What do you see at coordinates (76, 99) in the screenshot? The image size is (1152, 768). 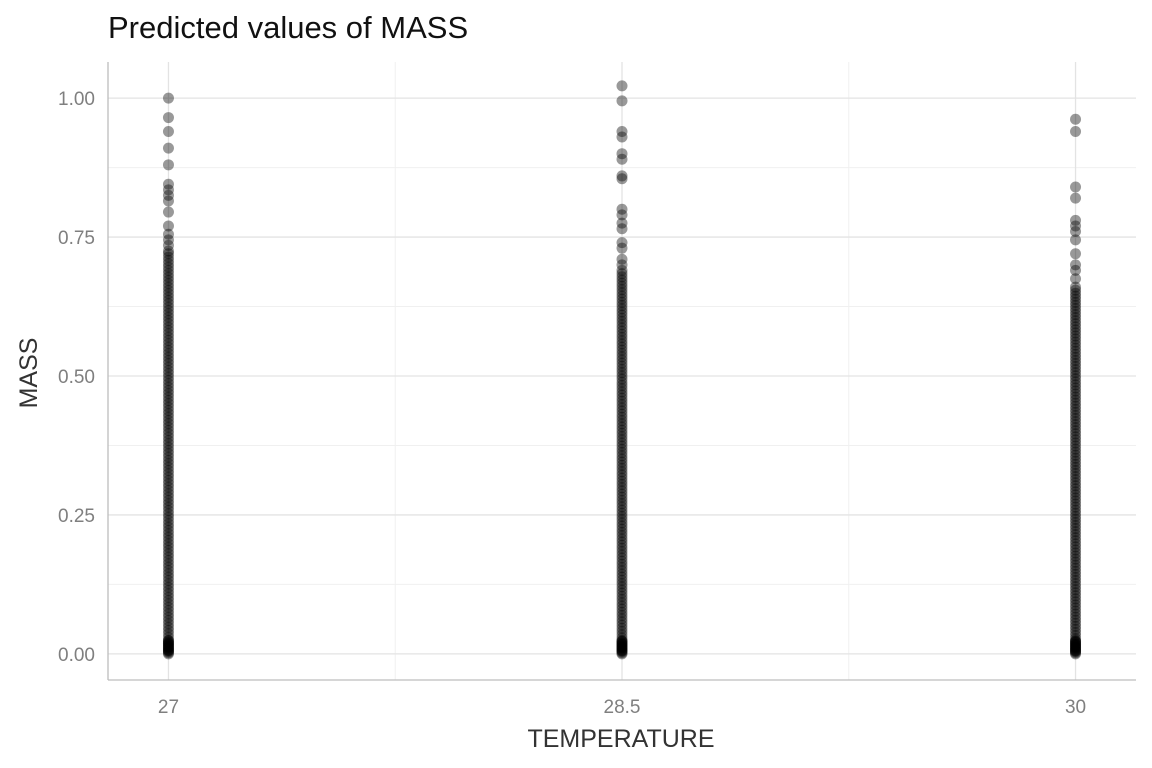 I see `y-tick-label: 1.00` at bounding box center [76, 99].